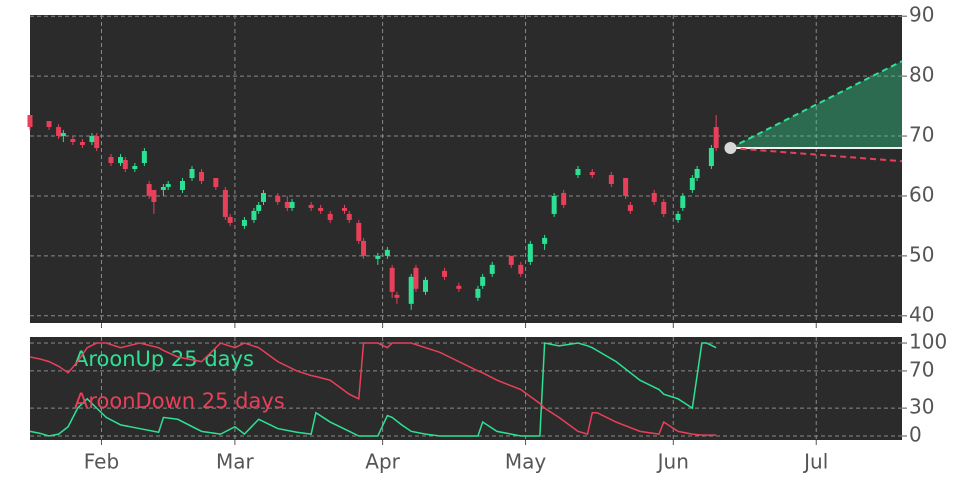 The height and width of the screenshot is (486, 972). I want to click on legend-entry: AroonDown 25 days, so click(179, 401).